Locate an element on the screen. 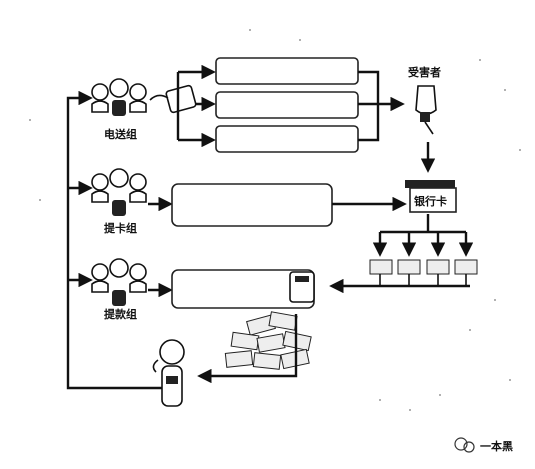 This screenshot has height=469, width=535. return-line is located at coordinates (114, 240).